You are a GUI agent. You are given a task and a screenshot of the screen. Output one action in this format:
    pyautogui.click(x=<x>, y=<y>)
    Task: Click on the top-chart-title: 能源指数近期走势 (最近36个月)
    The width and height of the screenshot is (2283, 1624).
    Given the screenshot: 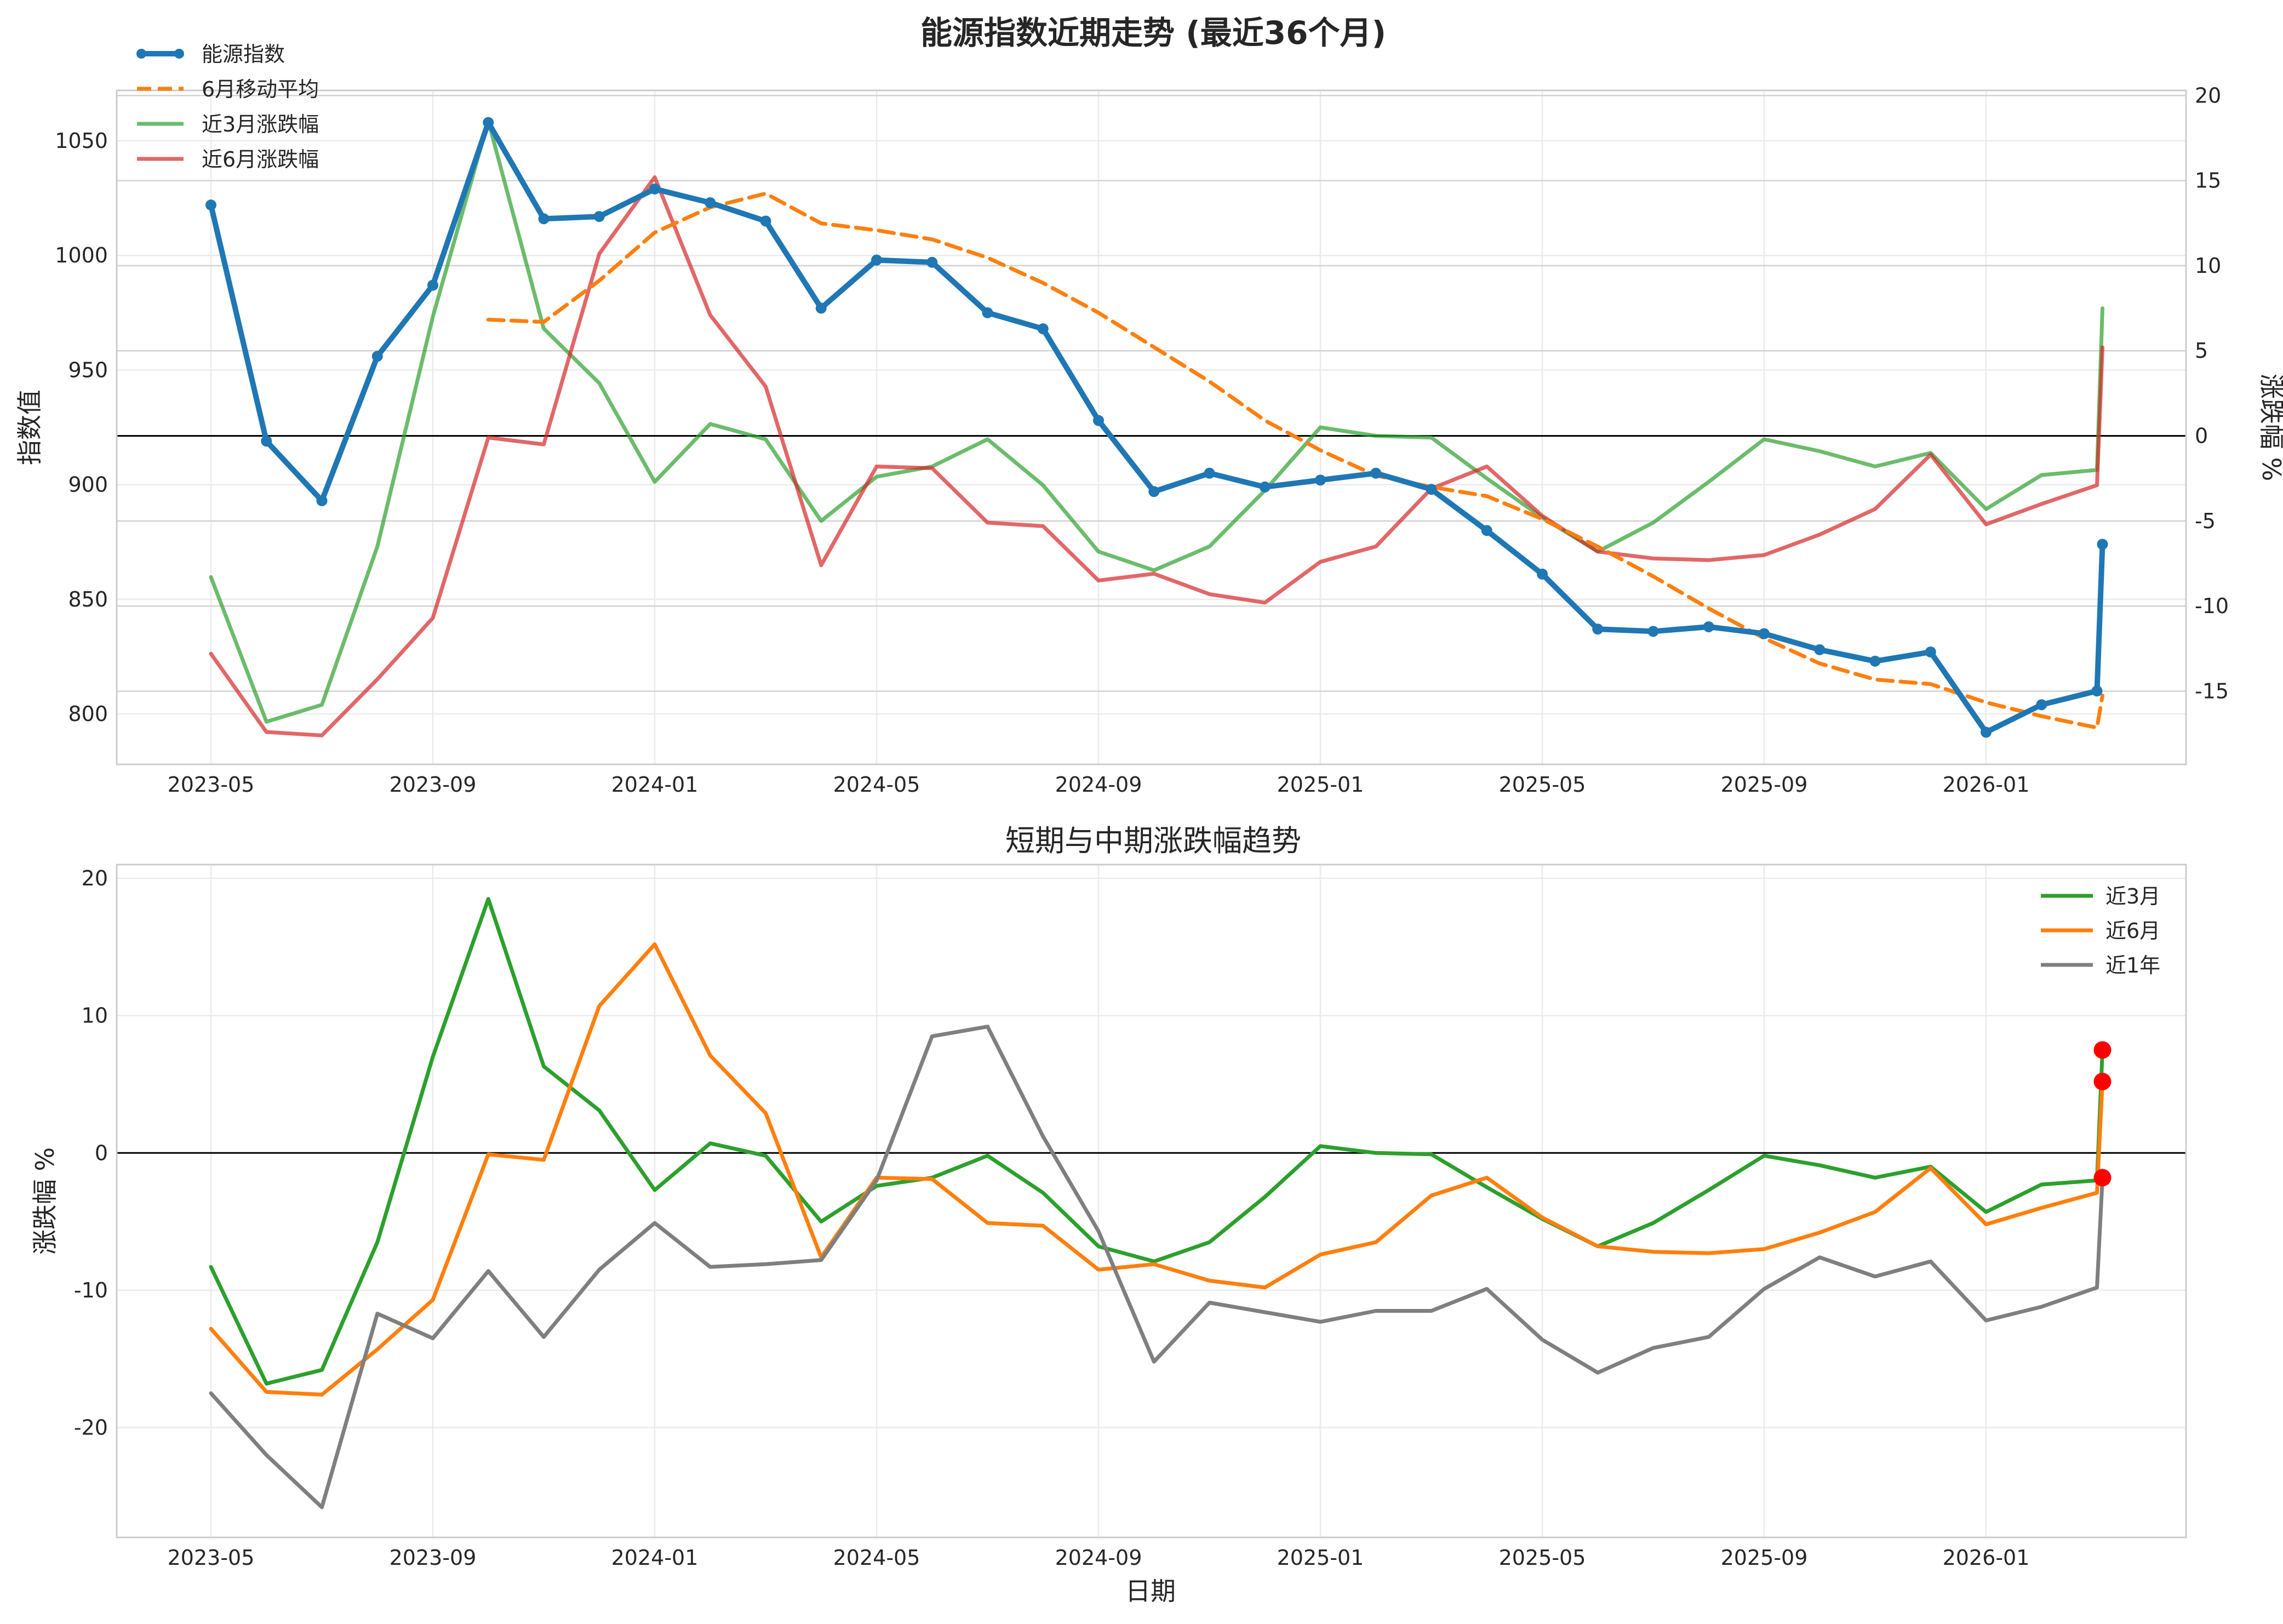 What is the action you would take?
    pyautogui.click(x=1153, y=33)
    